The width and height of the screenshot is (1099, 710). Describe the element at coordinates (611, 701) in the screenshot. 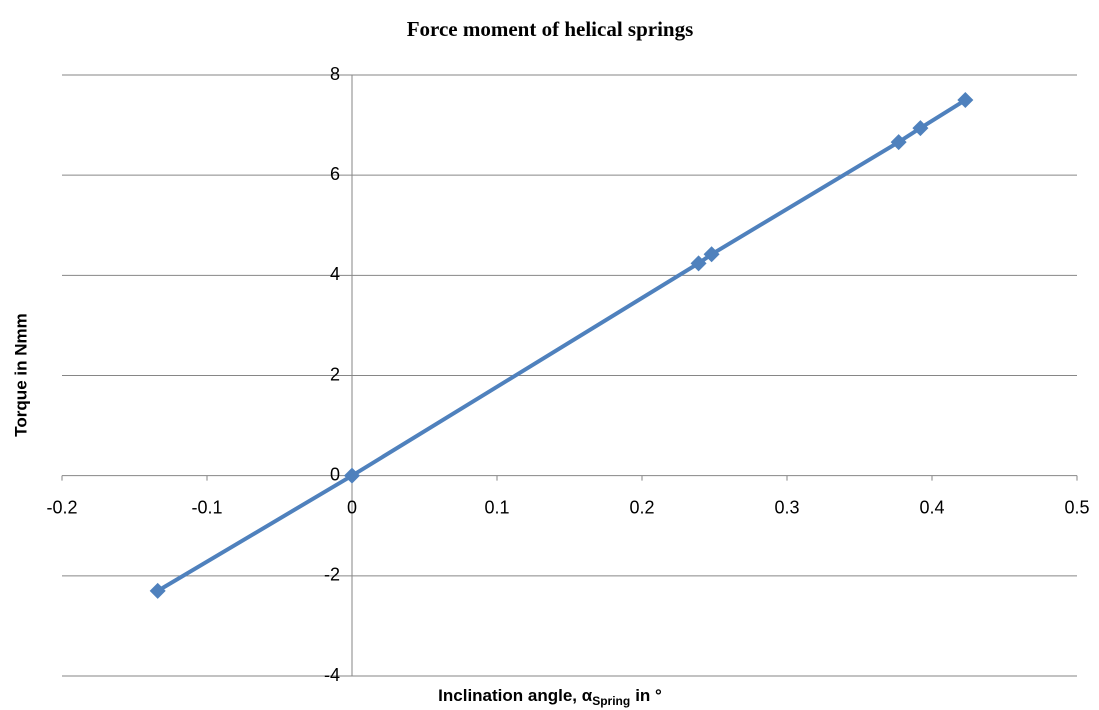

I see `x-axis-label-subscript: Spring` at that location.